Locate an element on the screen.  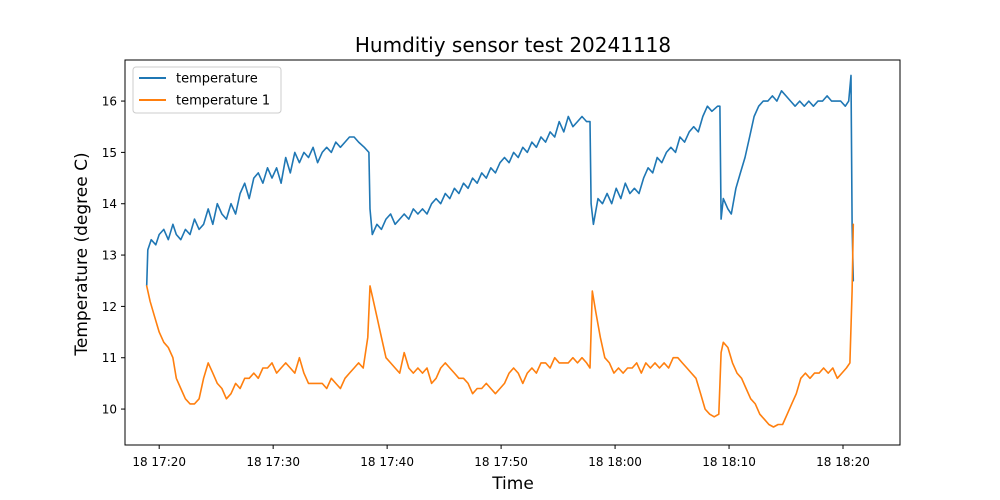
legend-label: temperature 1 is located at coordinates (223, 101).